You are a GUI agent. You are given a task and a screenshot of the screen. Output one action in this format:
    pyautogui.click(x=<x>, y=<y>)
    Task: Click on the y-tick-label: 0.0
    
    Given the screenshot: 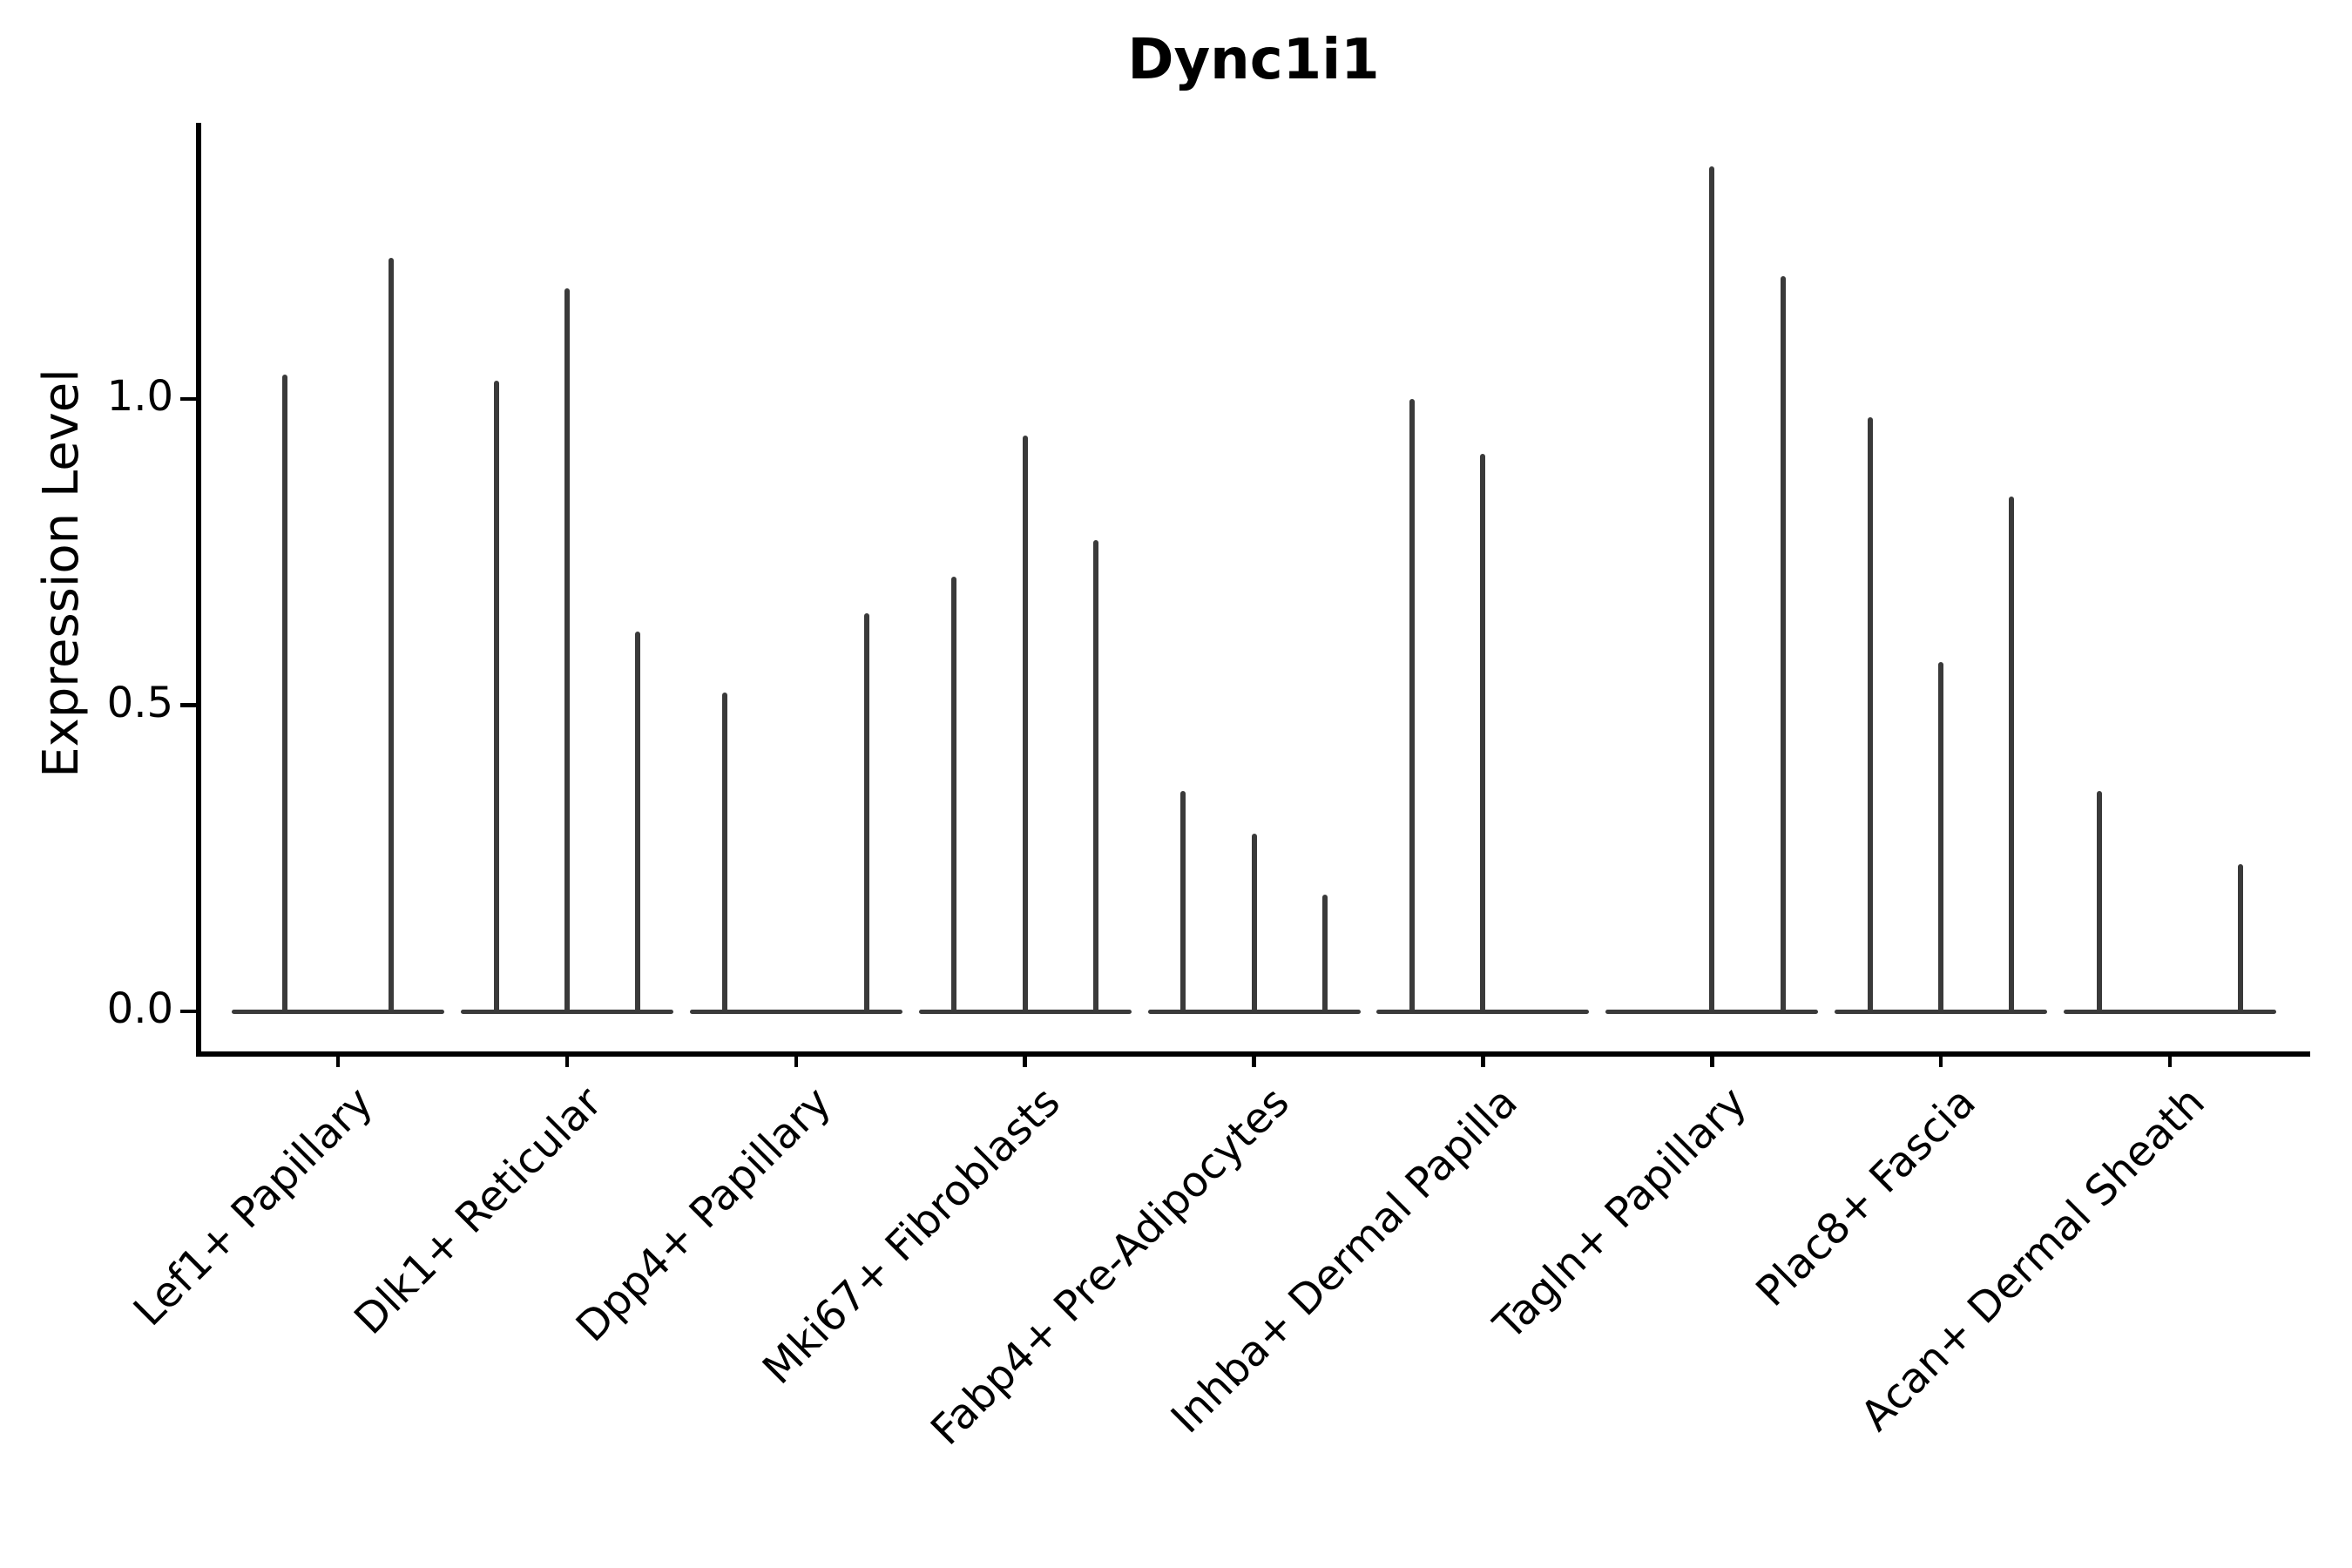 What is the action you would take?
    pyautogui.click(x=139, y=1009)
    